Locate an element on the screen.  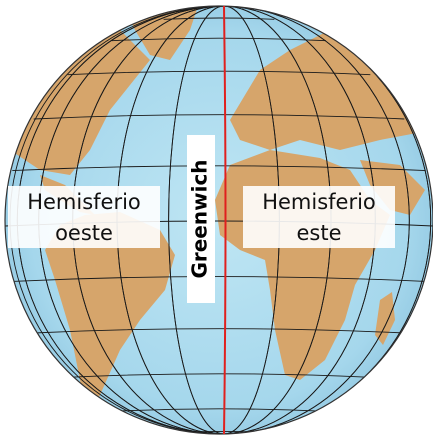
east-label-line: este is located at coordinates (318, 233).